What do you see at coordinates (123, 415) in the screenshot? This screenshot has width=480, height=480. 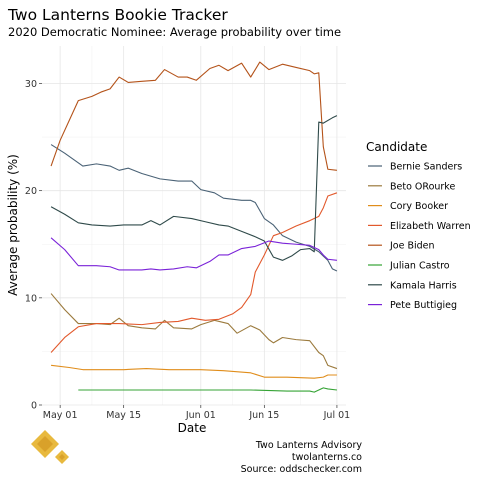 I see `x-tick-label: May 15` at bounding box center [123, 415].